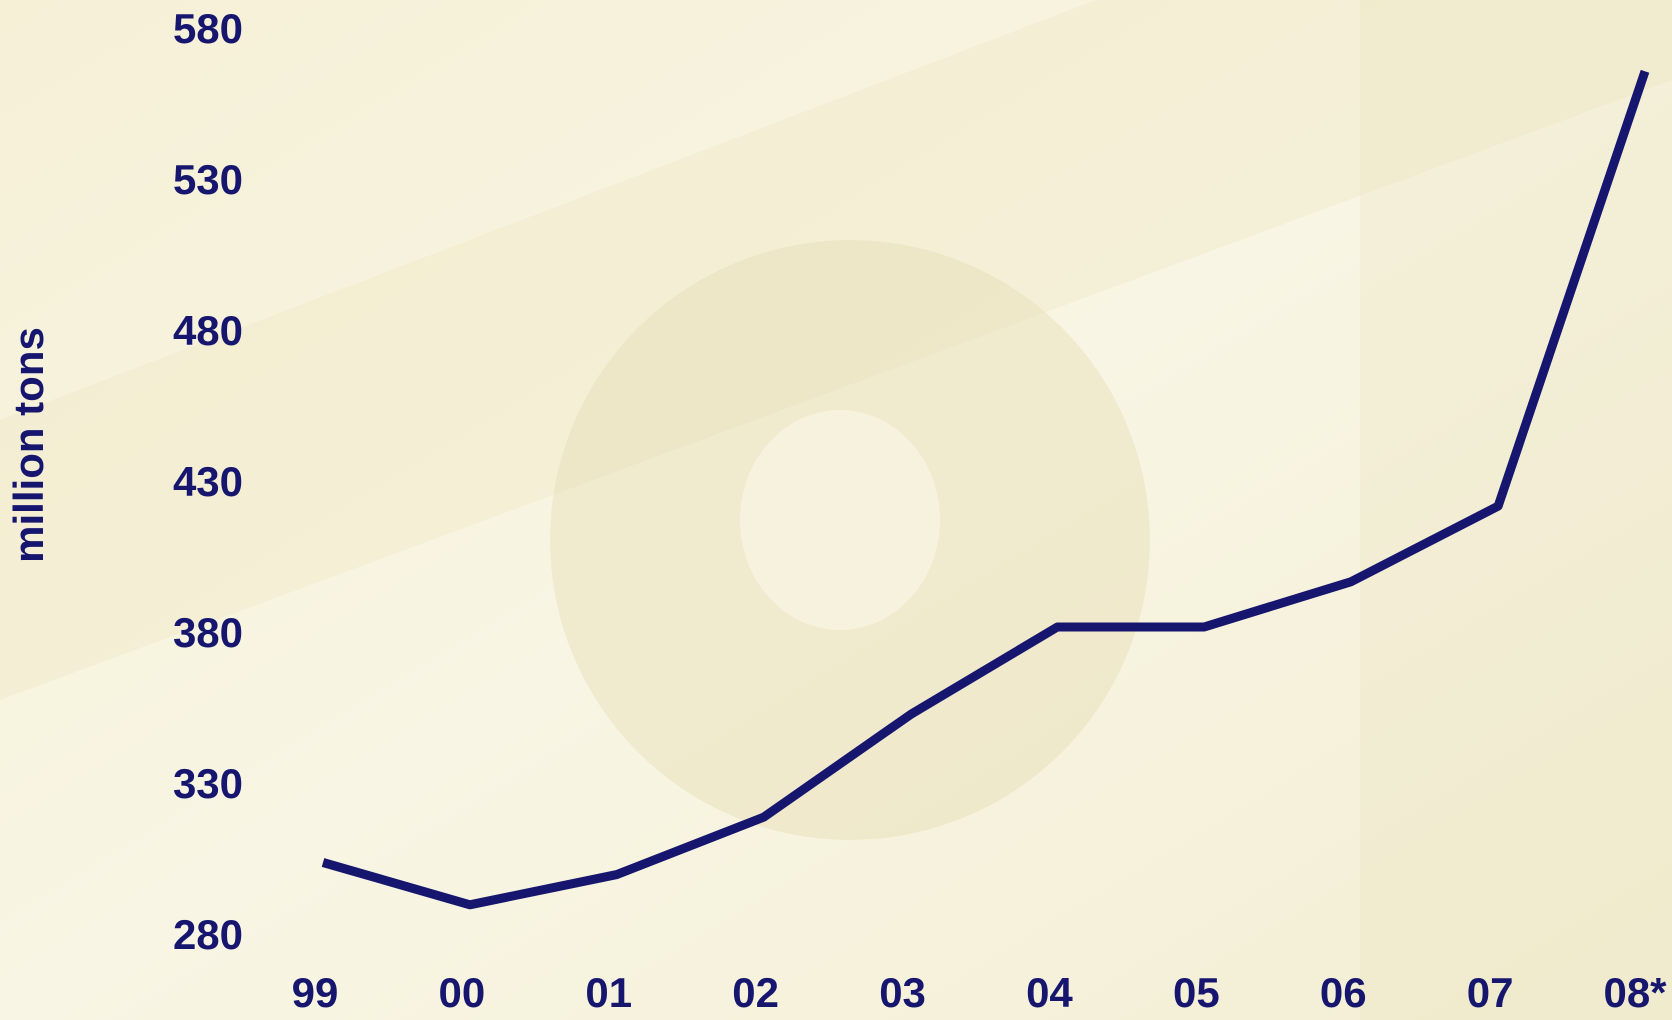 This screenshot has width=1672, height=1020. What do you see at coordinates (208, 934) in the screenshot?
I see `y-tick-label: 280` at bounding box center [208, 934].